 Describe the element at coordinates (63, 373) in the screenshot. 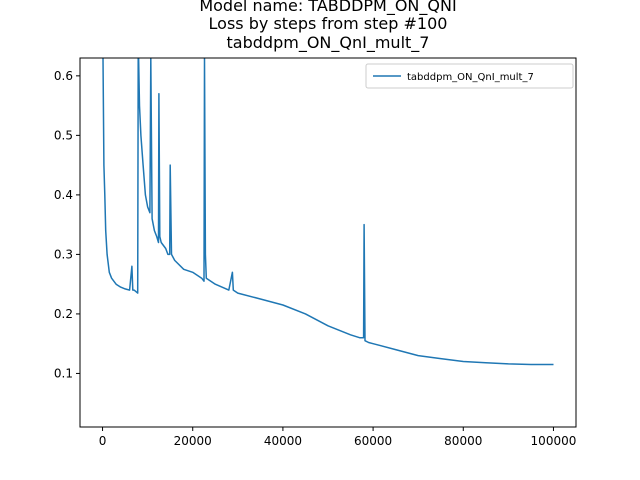

I see `y-tick-label: 0.1` at that location.